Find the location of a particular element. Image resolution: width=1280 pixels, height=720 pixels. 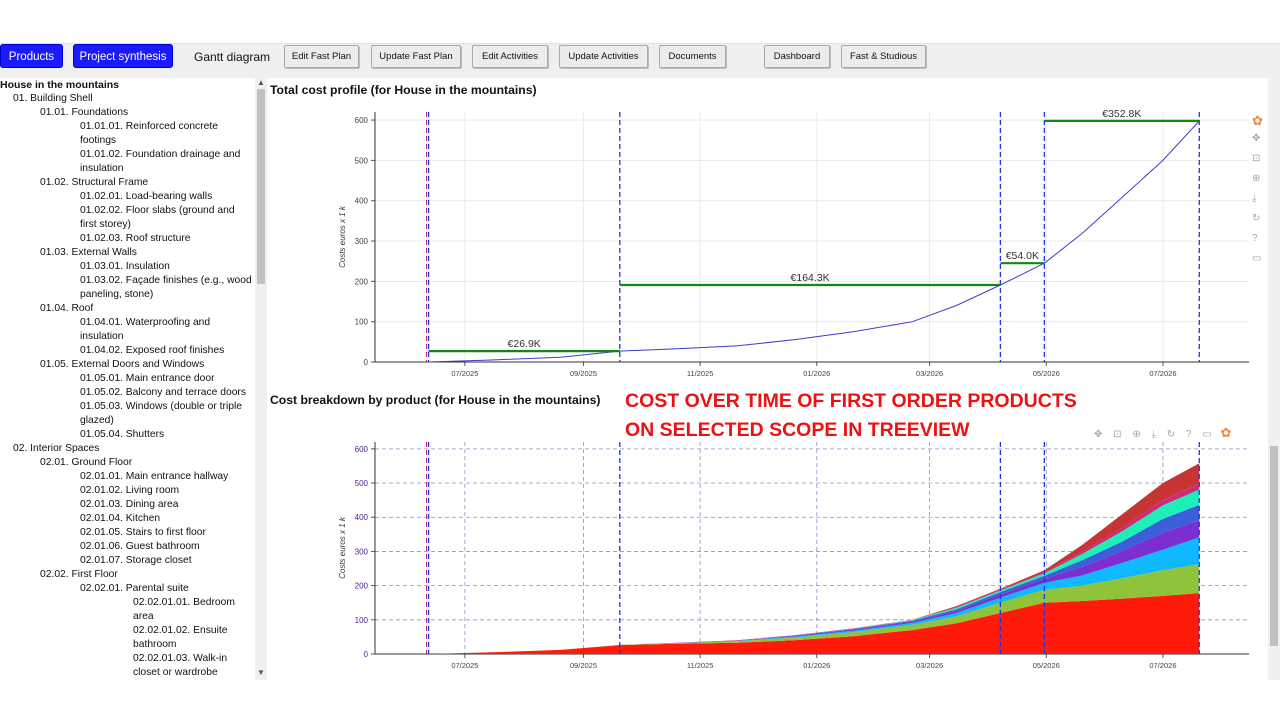

tree-item: 01.05.02. Balcony and terrace doors is located at coordinates (163, 392).